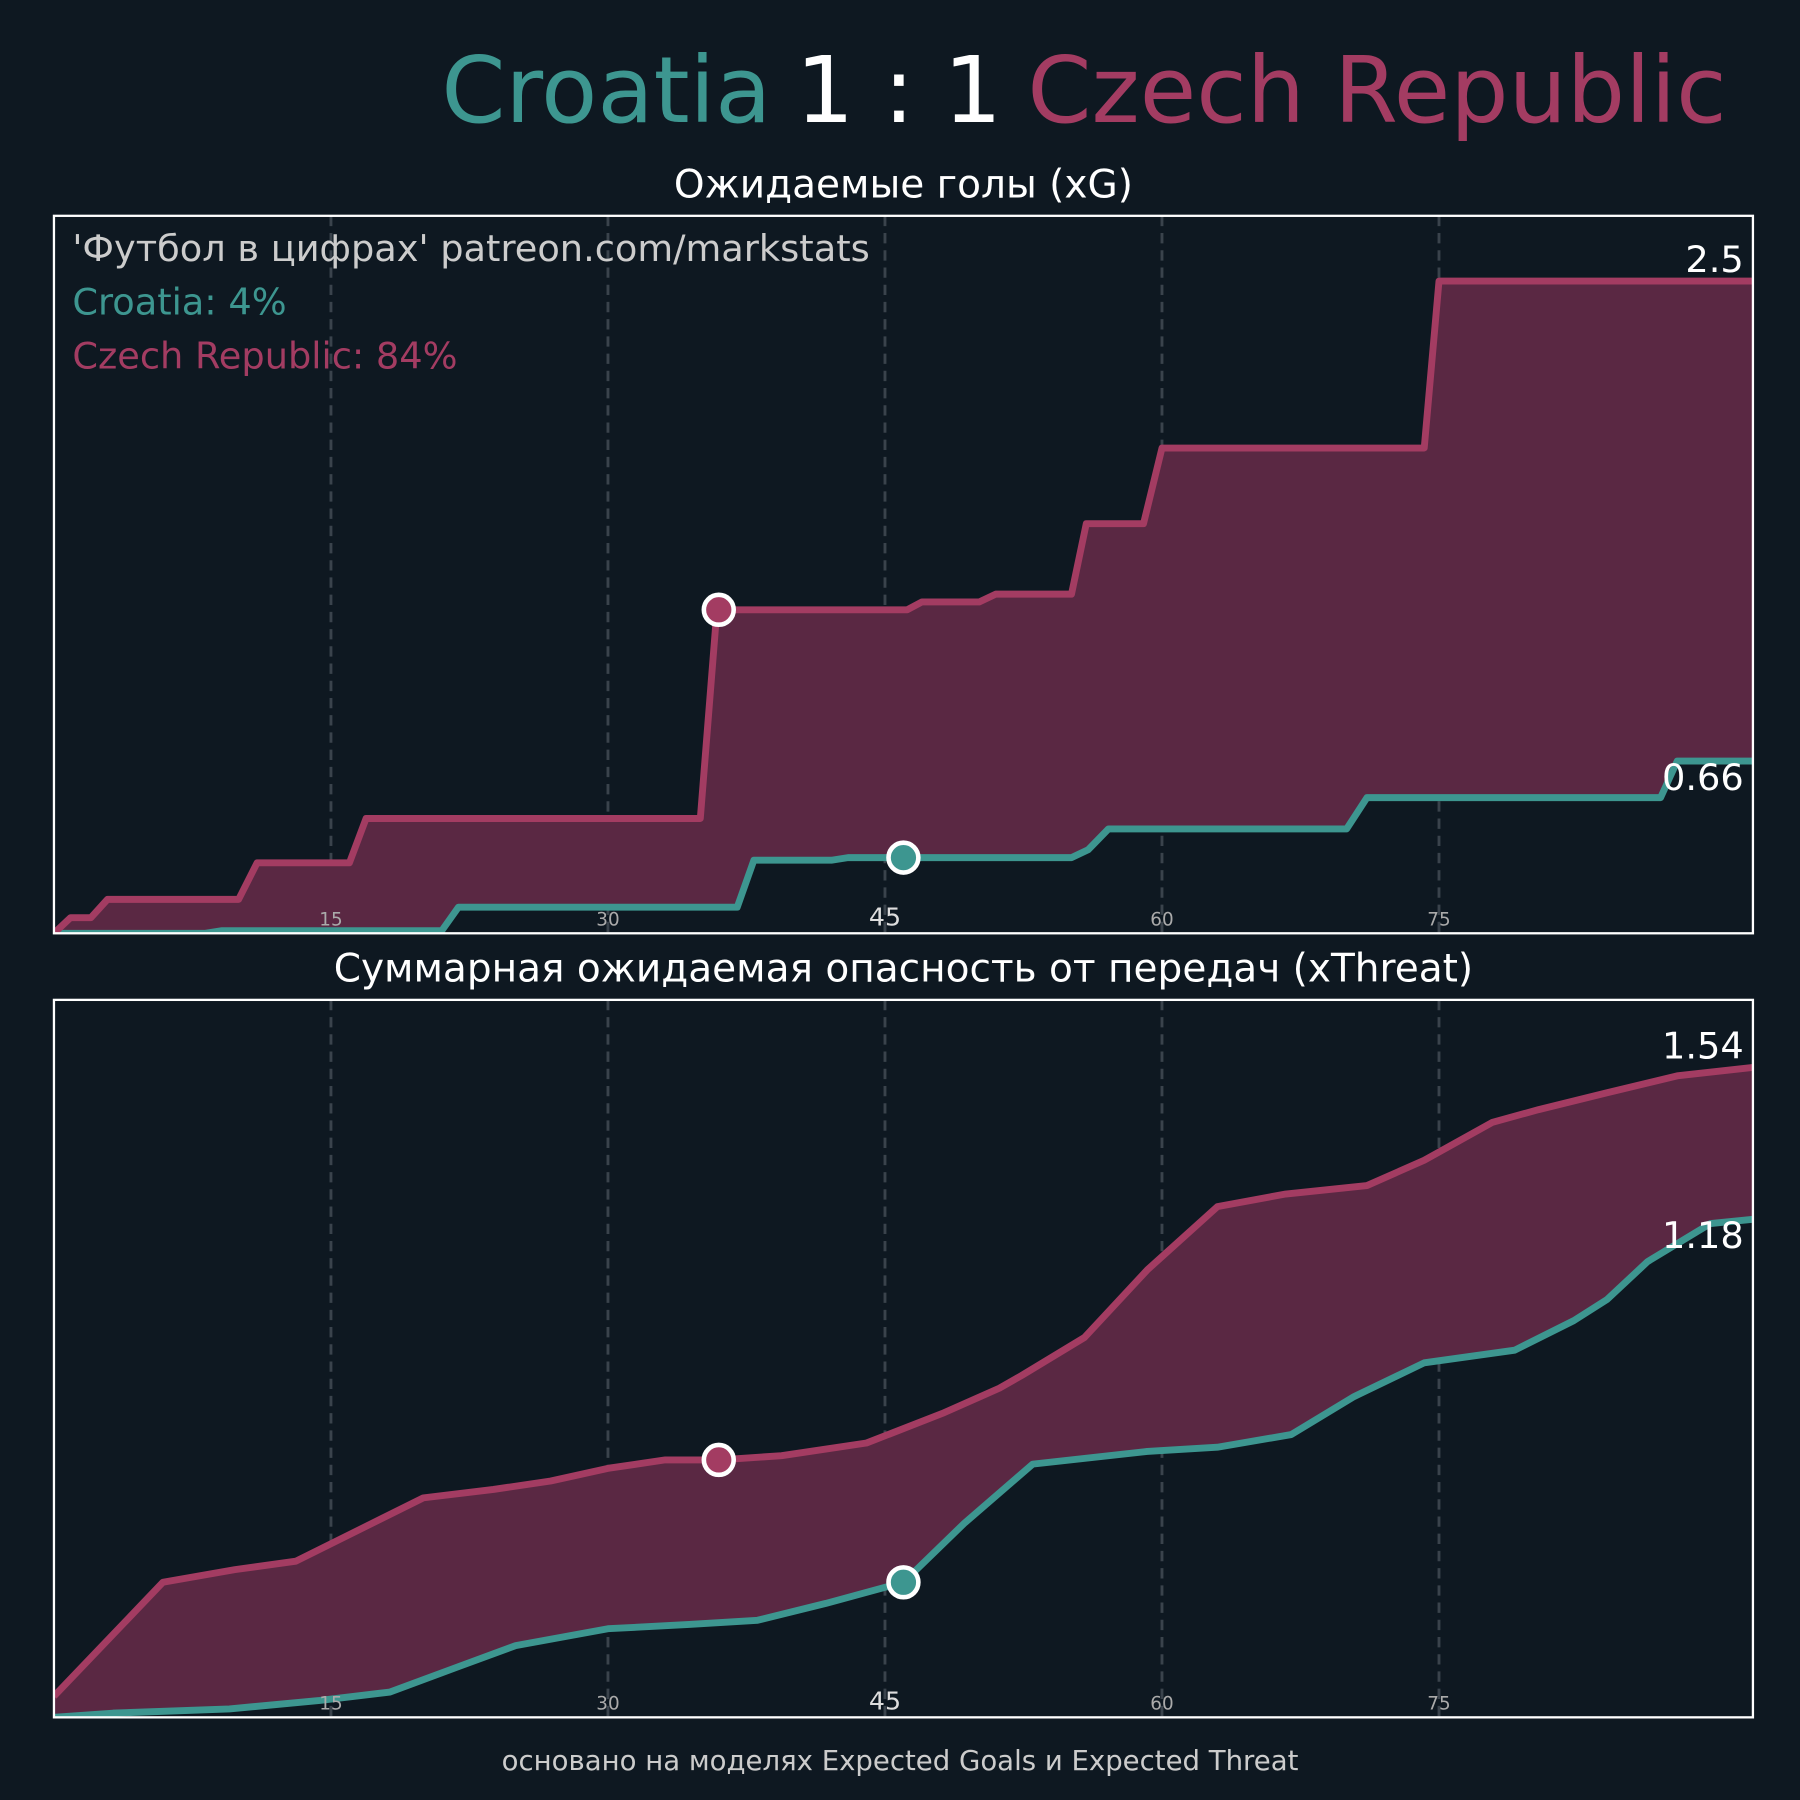  I want to click on series-line, so click(903, 845).